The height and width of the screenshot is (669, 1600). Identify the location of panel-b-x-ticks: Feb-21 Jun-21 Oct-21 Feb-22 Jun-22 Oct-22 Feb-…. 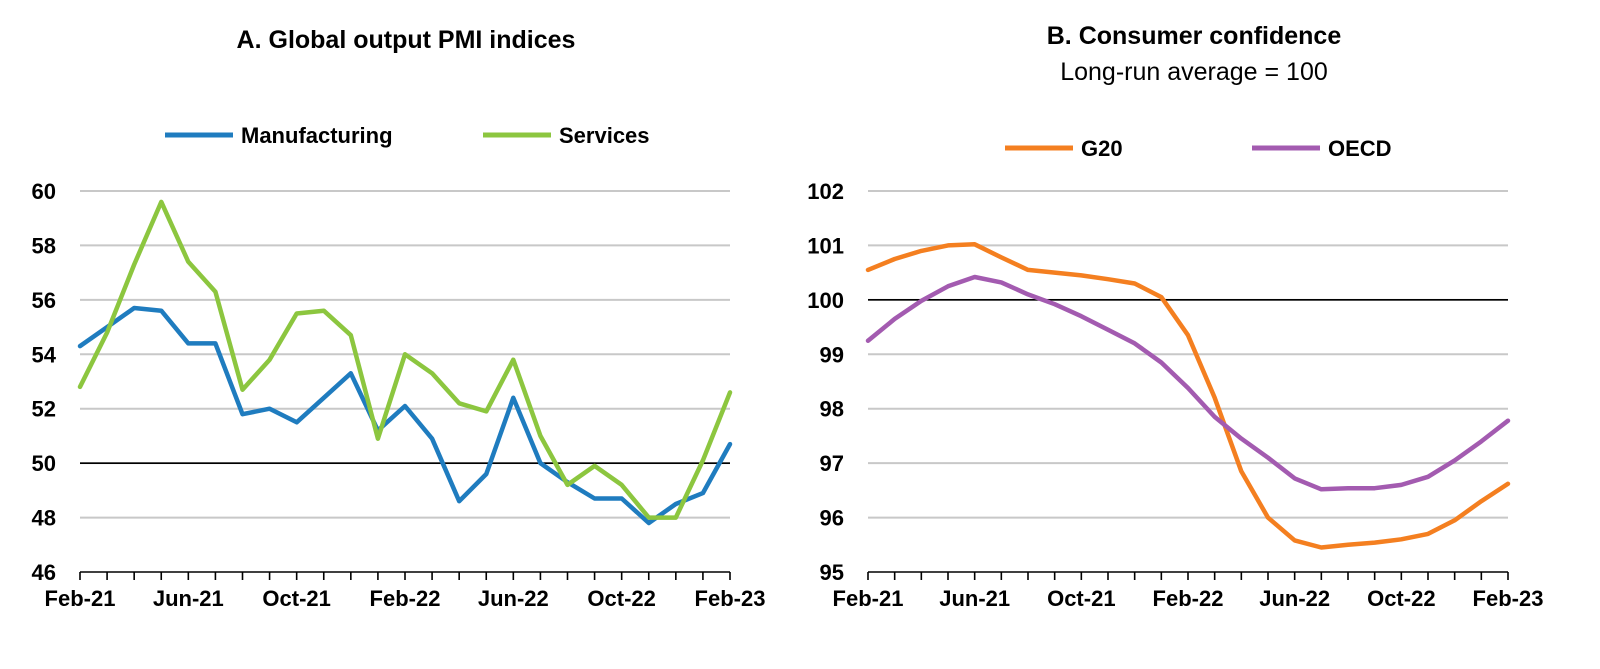
(1188, 598).